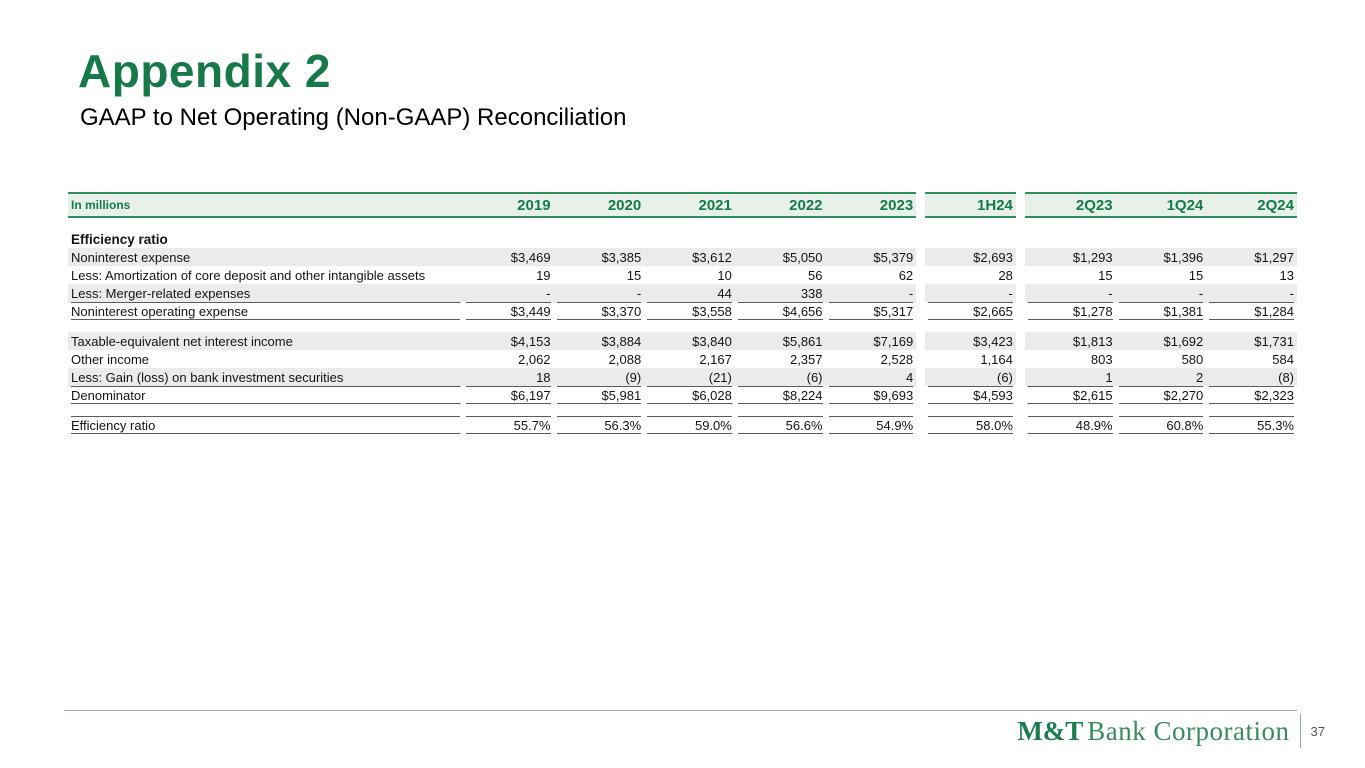  What do you see at coordinates (534, 359) in the screenshot?
I see `table-cell: 2,062` at bounding box center [534, 359].